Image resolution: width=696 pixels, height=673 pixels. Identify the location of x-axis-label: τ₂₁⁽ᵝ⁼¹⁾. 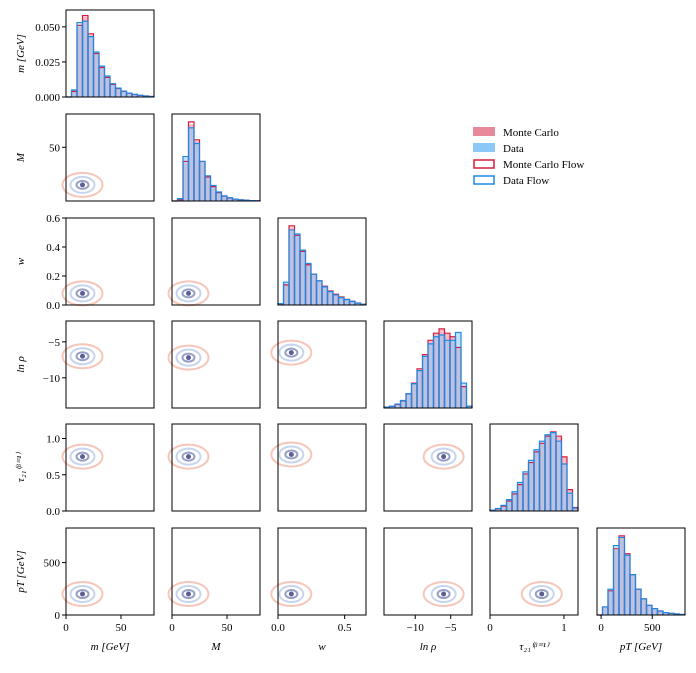
(534, 647).